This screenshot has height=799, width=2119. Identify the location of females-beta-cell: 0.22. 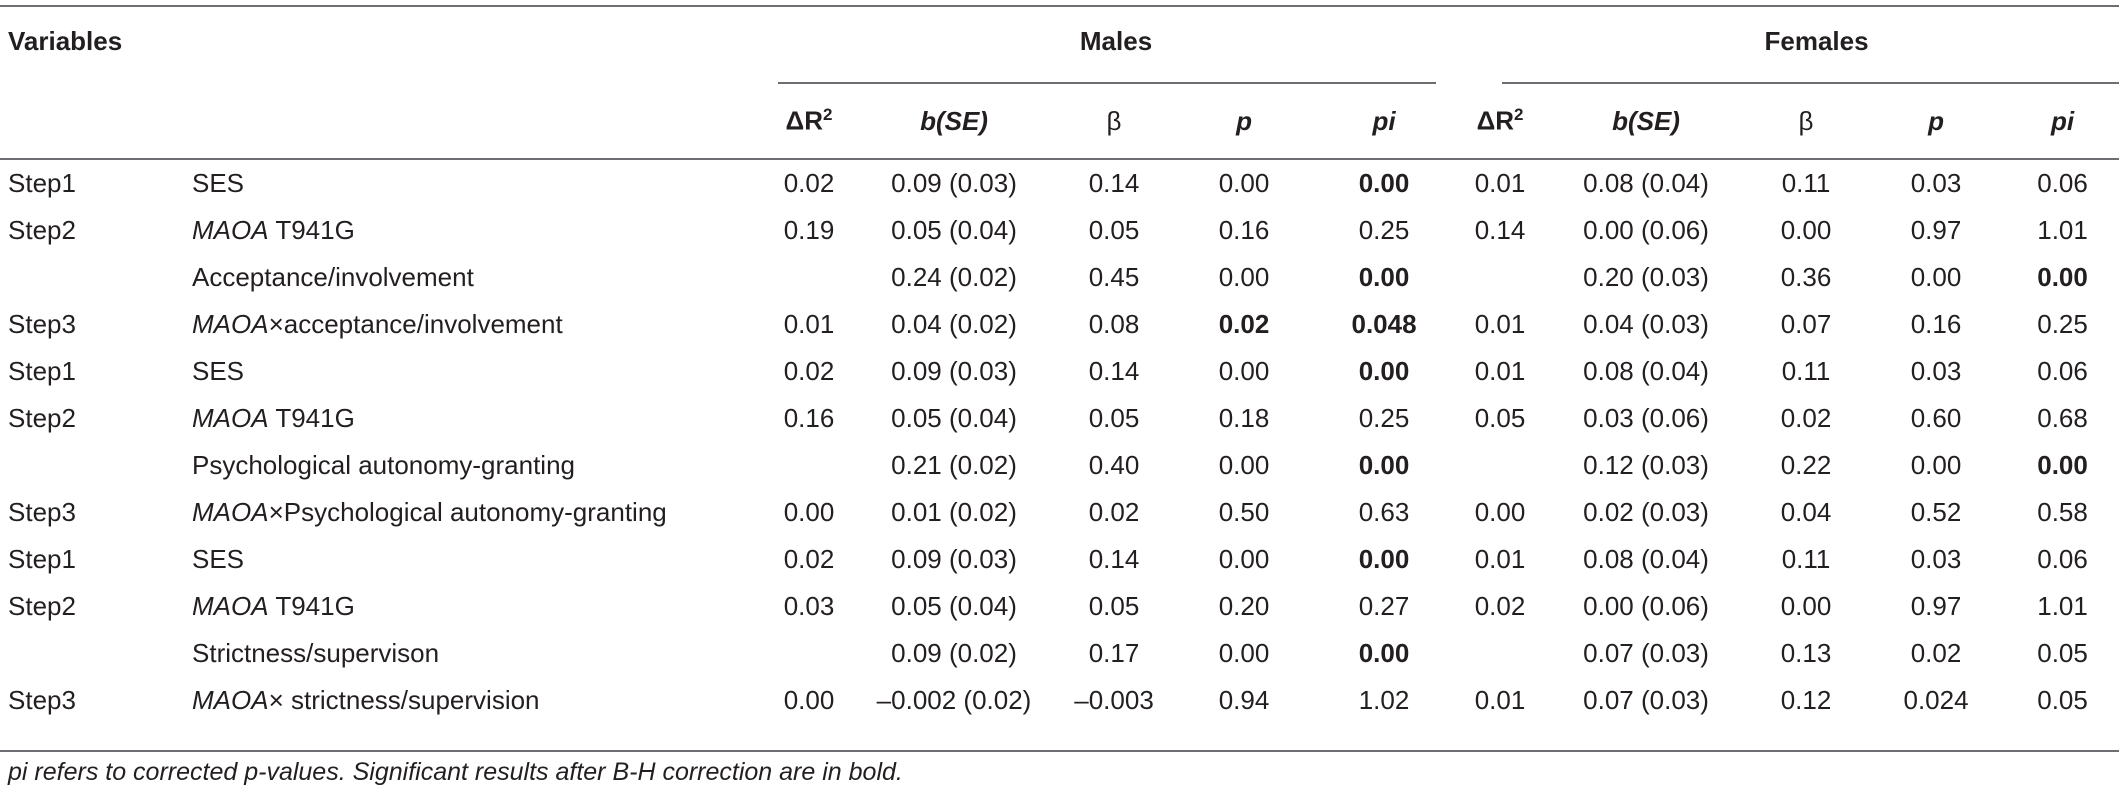
(1806, 465).